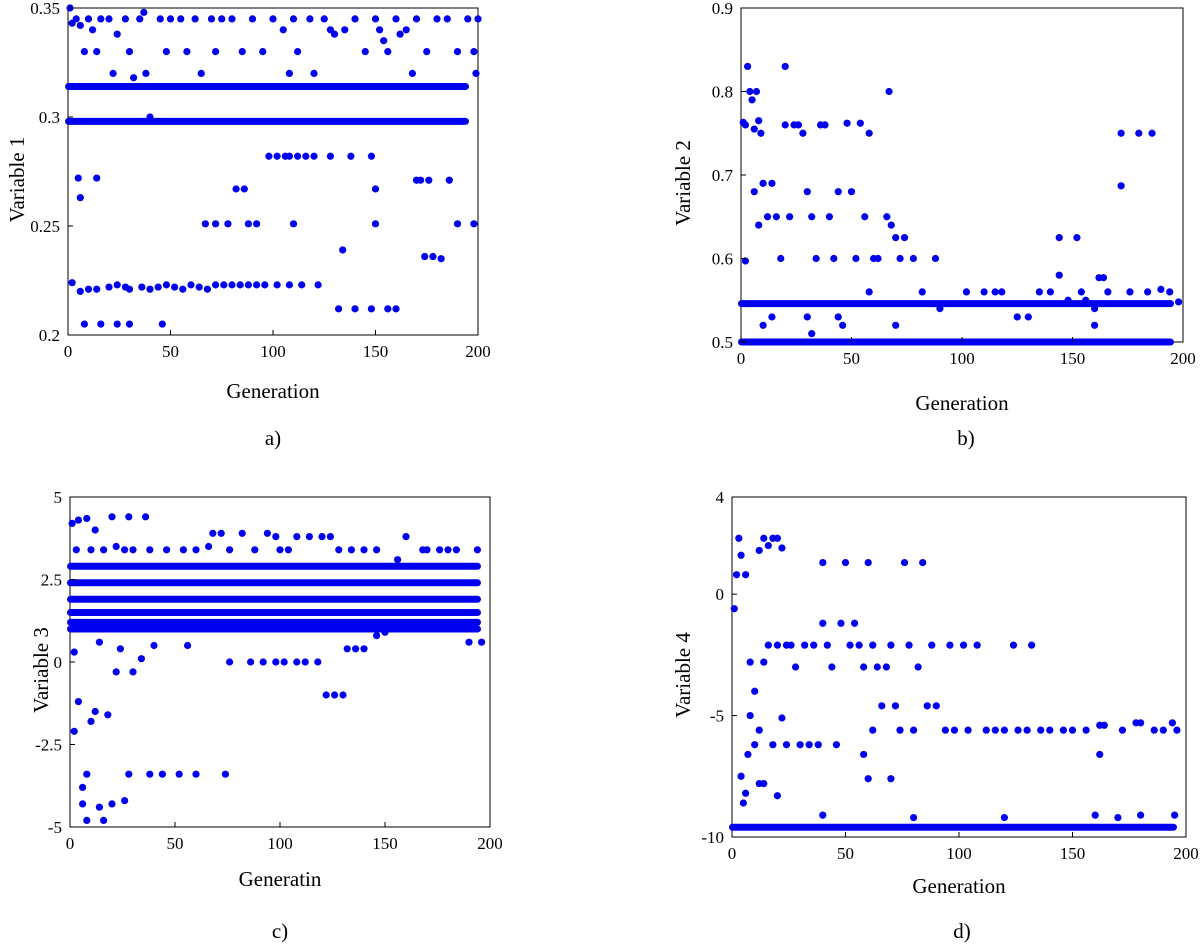 Image resolution: width=1200 pixels, height=946 pixels. Describe the element at coordinates (845, 853) in the screenshot. I see `x-tick-label-4-2: 50` at that location.